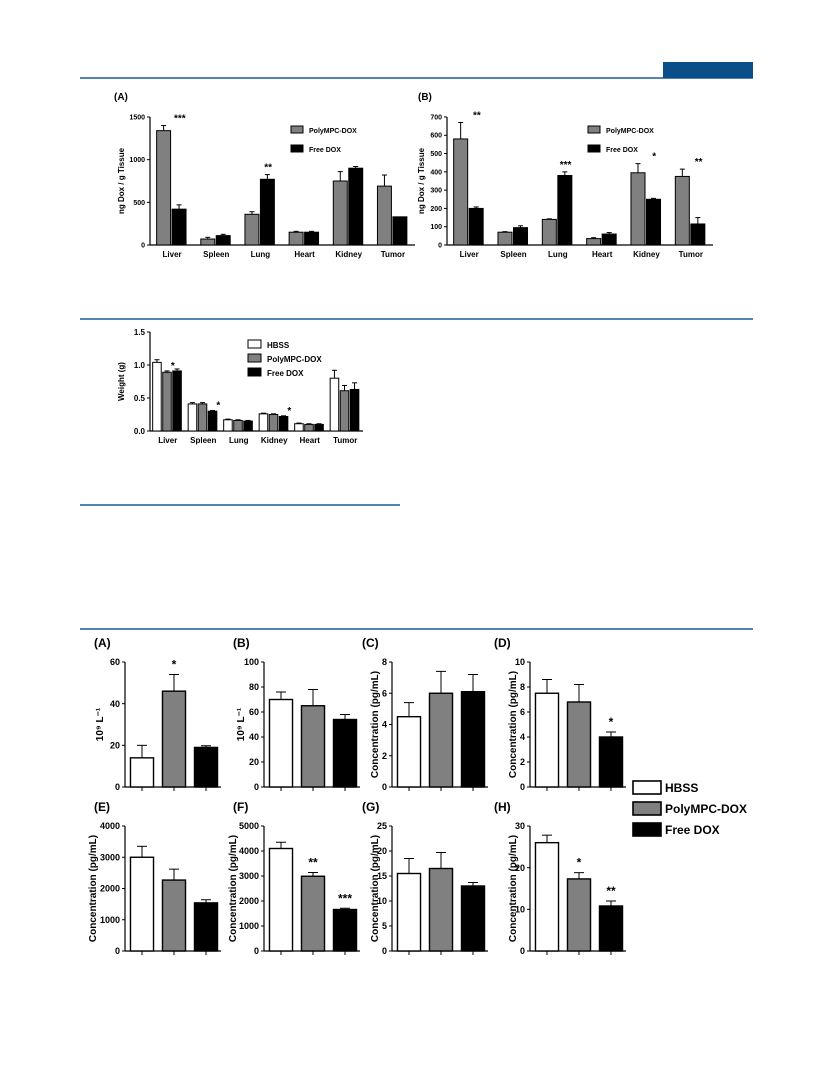 This screenshot has width=833, height=1091. What do you see at coordinates (102, 807) in the screenshot?
I see `panel-label: (E)` at bounding box center [102, 807].